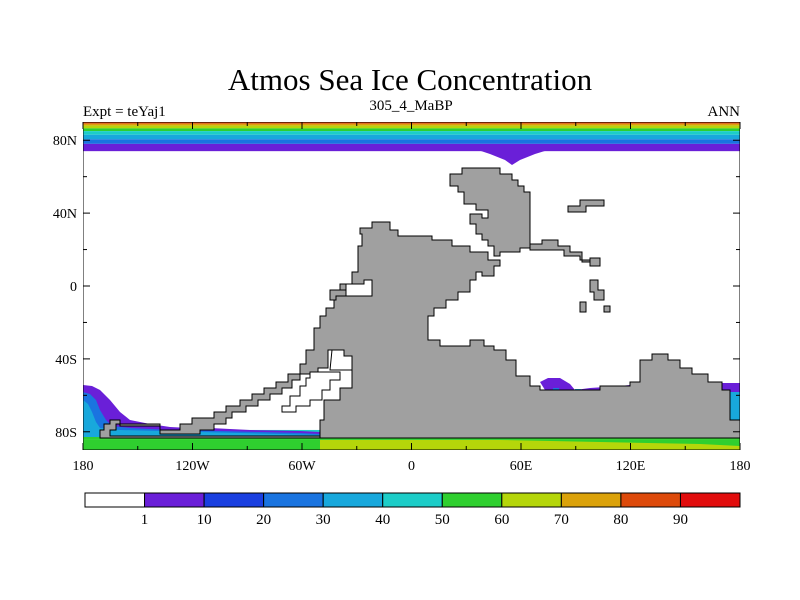 The width and height of the screenshot is (800, 600). What do you see at coordinates (513, 157) in the screenshot?
I see `arctic-ice-lobe` at bounding box center [513, 157].